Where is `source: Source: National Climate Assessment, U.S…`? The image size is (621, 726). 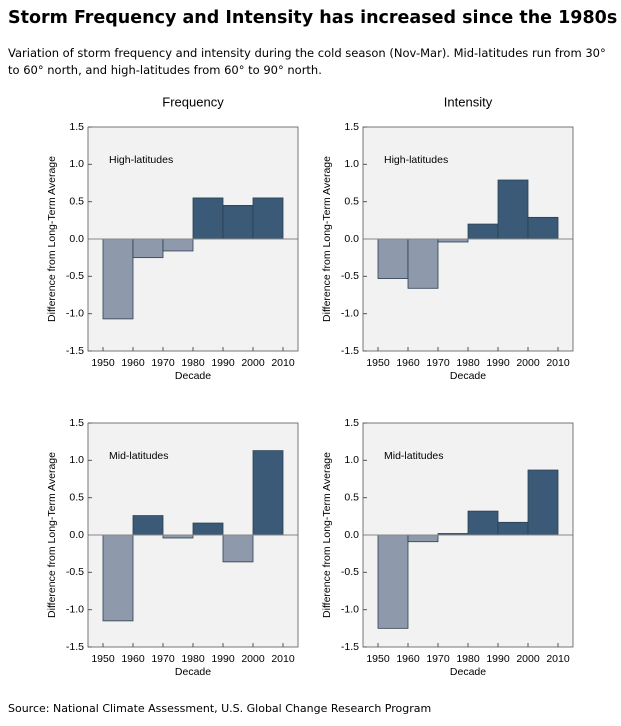 source: Source: National Climate Assessment, U.S… is located at coordinates (220, 708).